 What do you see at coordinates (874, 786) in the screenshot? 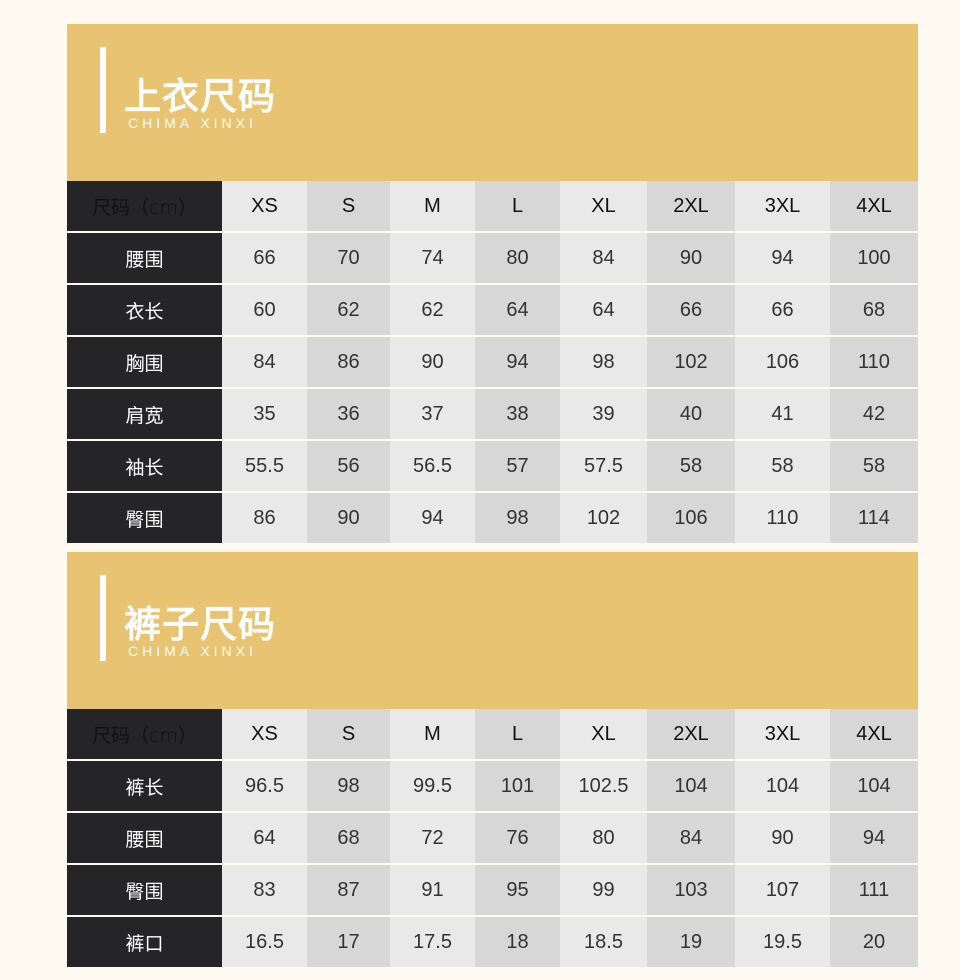
I see `measurement-cell: 104` at bounding box center [874, 786].